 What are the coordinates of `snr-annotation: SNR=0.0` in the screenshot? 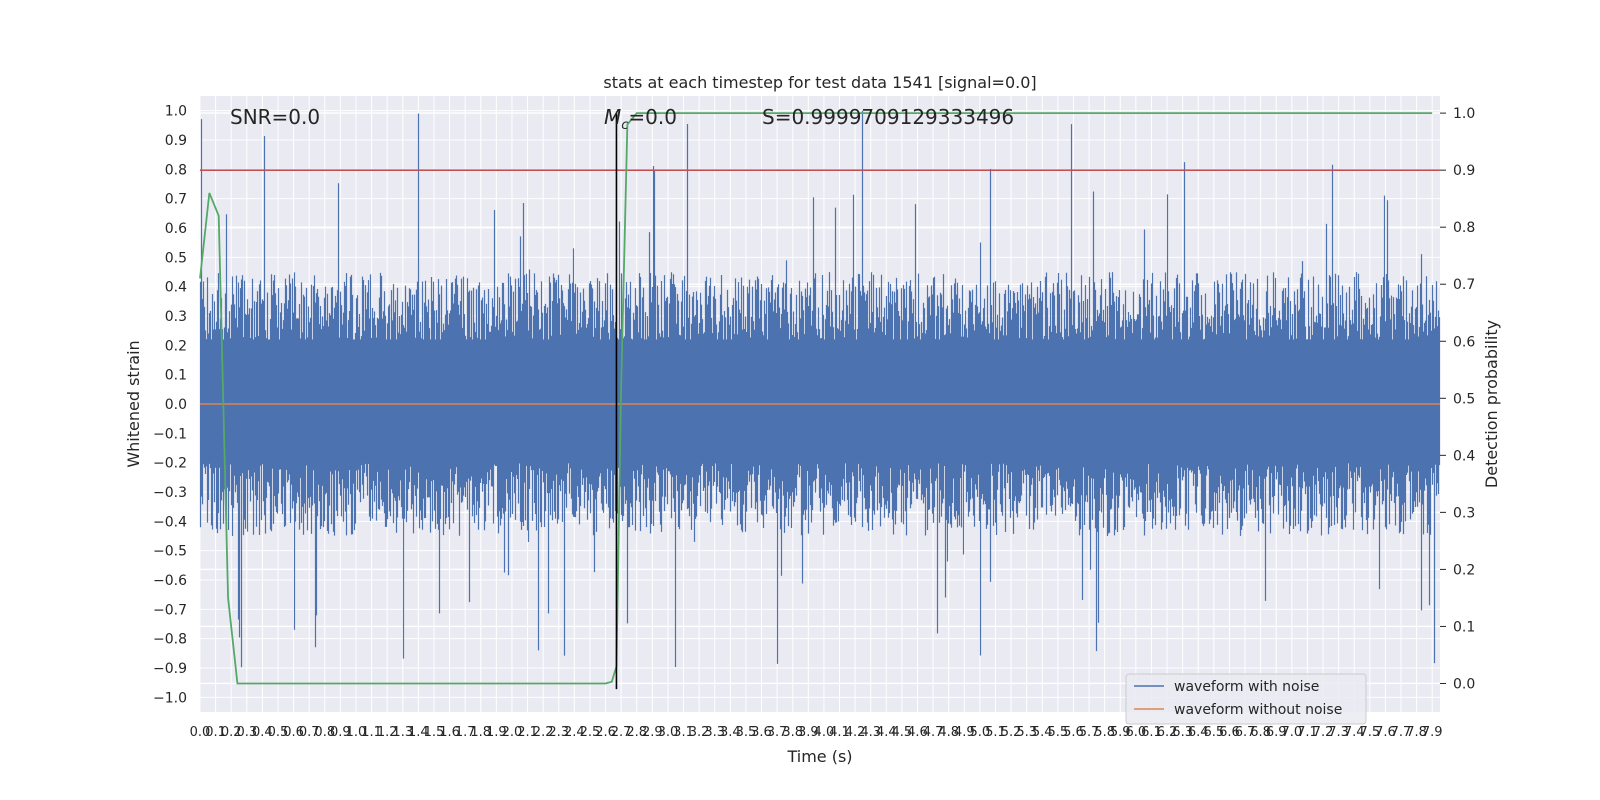 It's located at (275, 117).